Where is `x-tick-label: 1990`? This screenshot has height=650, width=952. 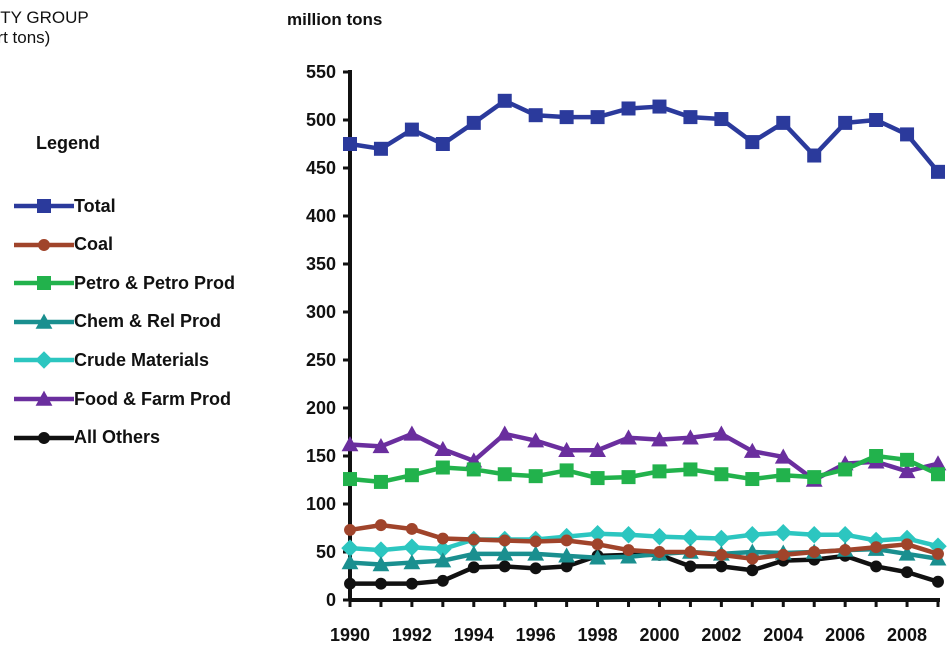 x-tick-label: 1990 is located at coordinates (350, 635).